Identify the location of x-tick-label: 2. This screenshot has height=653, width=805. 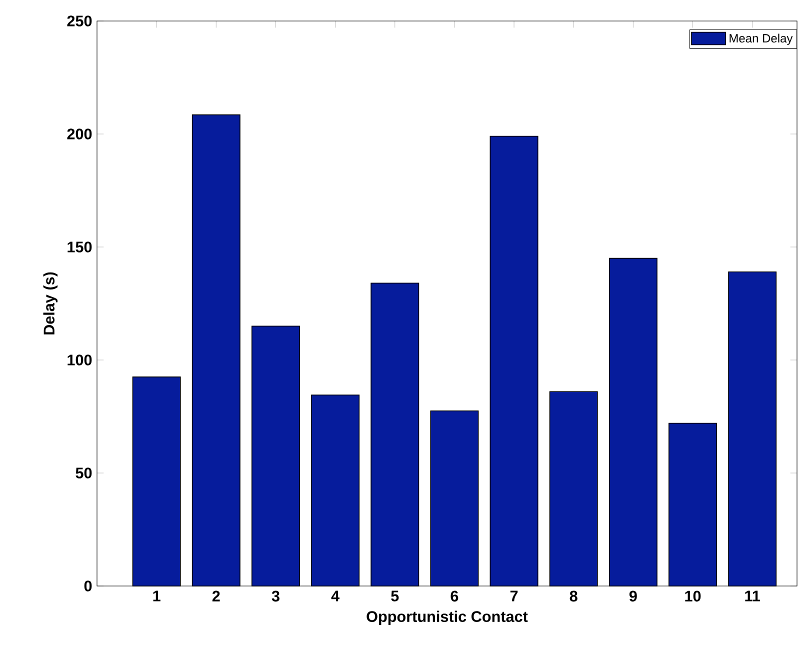
(216, 596).